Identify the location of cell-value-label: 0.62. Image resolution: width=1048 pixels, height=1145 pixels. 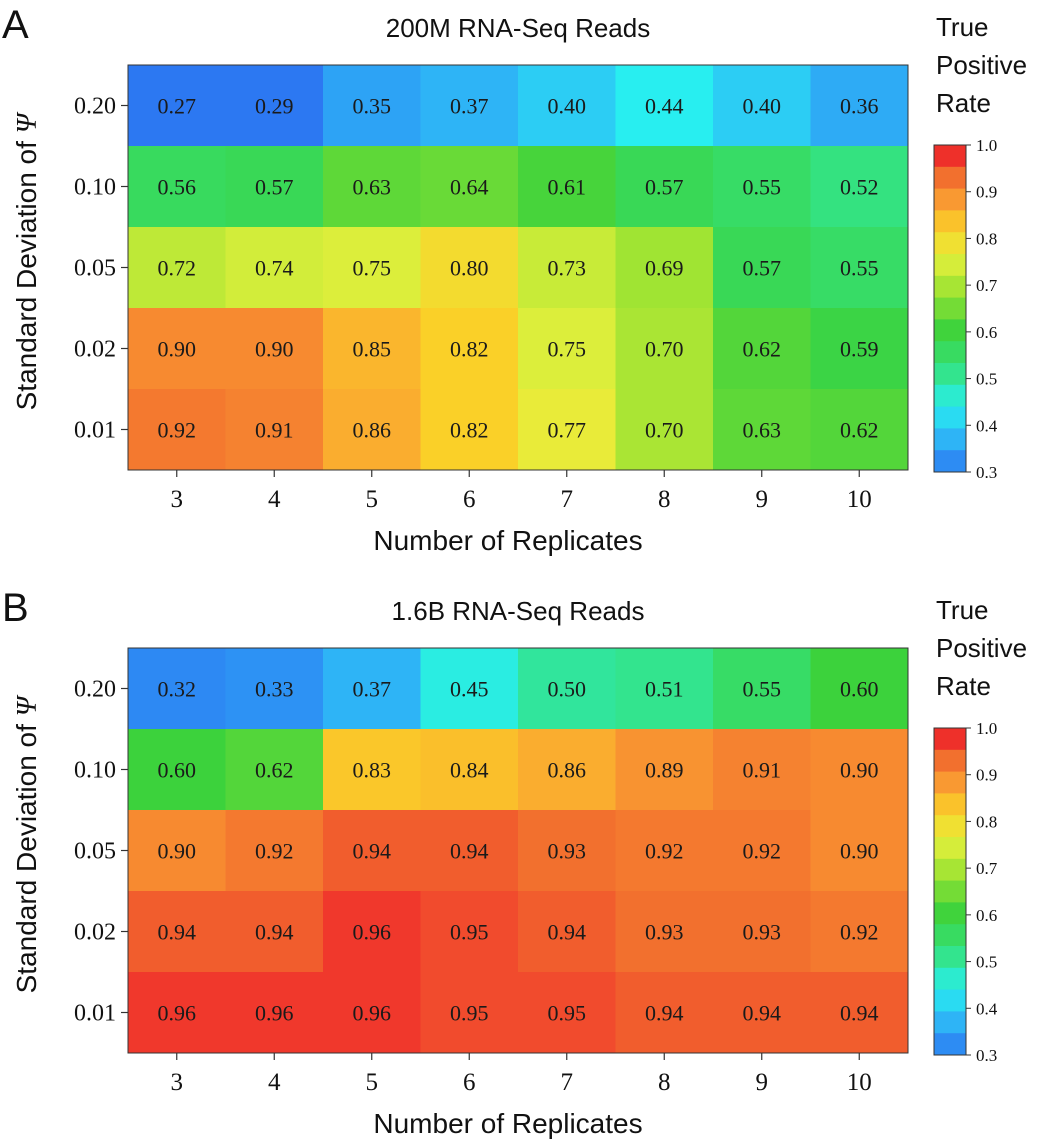
(762, 349).